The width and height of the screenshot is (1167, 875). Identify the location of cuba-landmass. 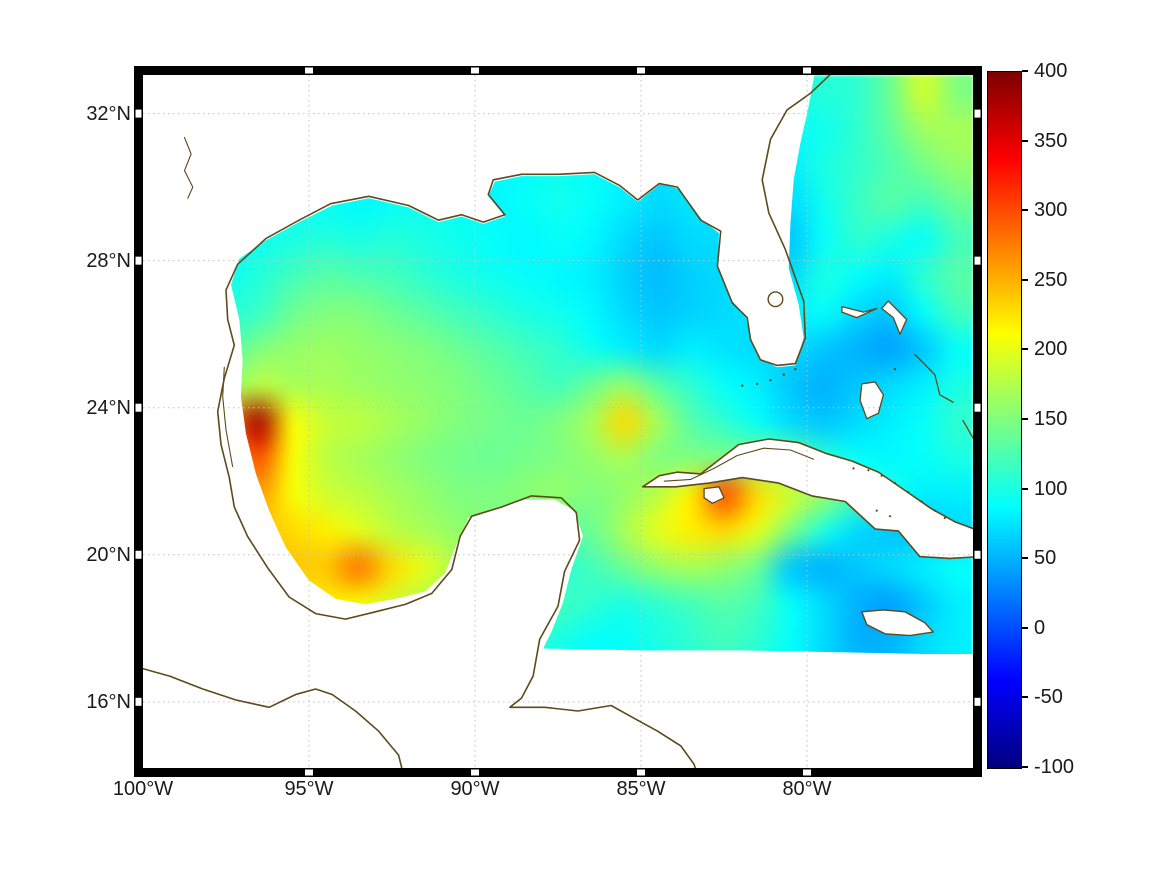
(807, 499).